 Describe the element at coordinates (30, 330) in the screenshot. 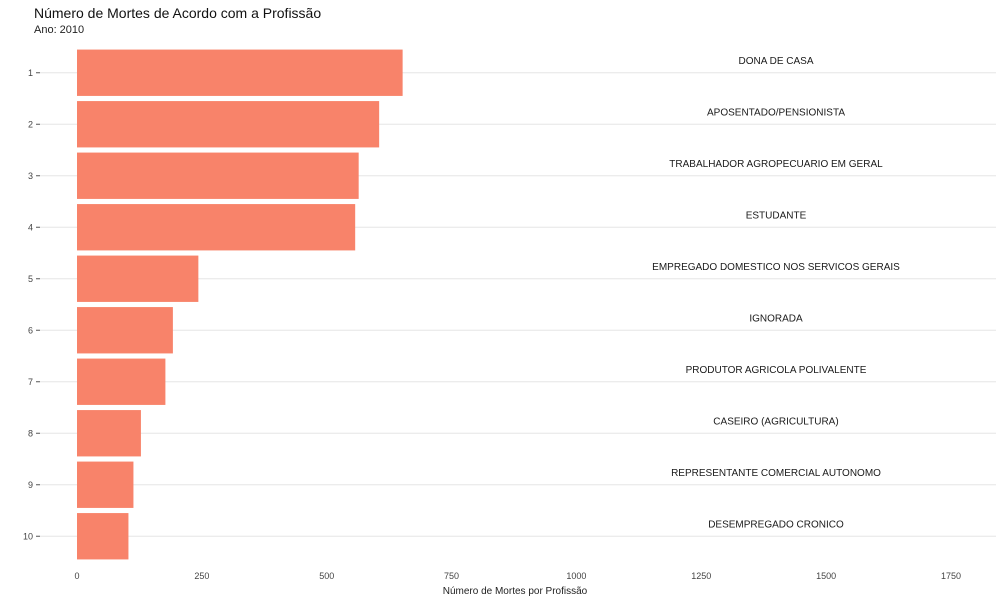

I see `y-tick-label: 6` at that location.